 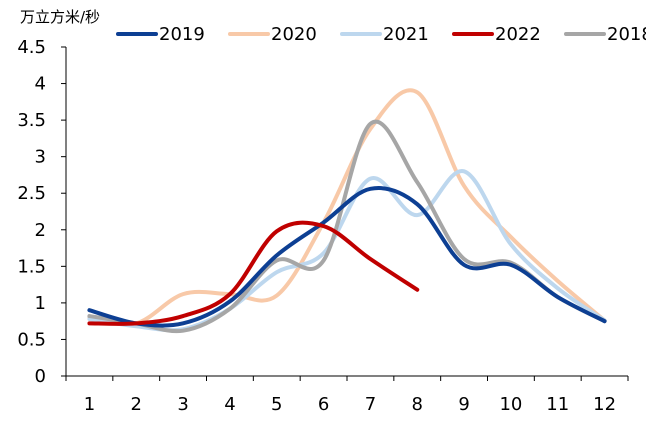 I want to click on legend-label-2022: 2022, so click(x=518, y=34).